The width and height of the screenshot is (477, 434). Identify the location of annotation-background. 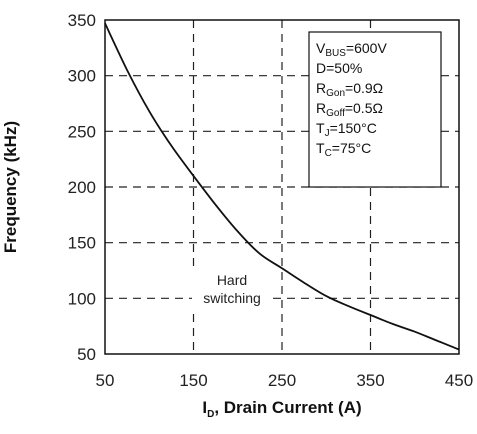
(232, 288).